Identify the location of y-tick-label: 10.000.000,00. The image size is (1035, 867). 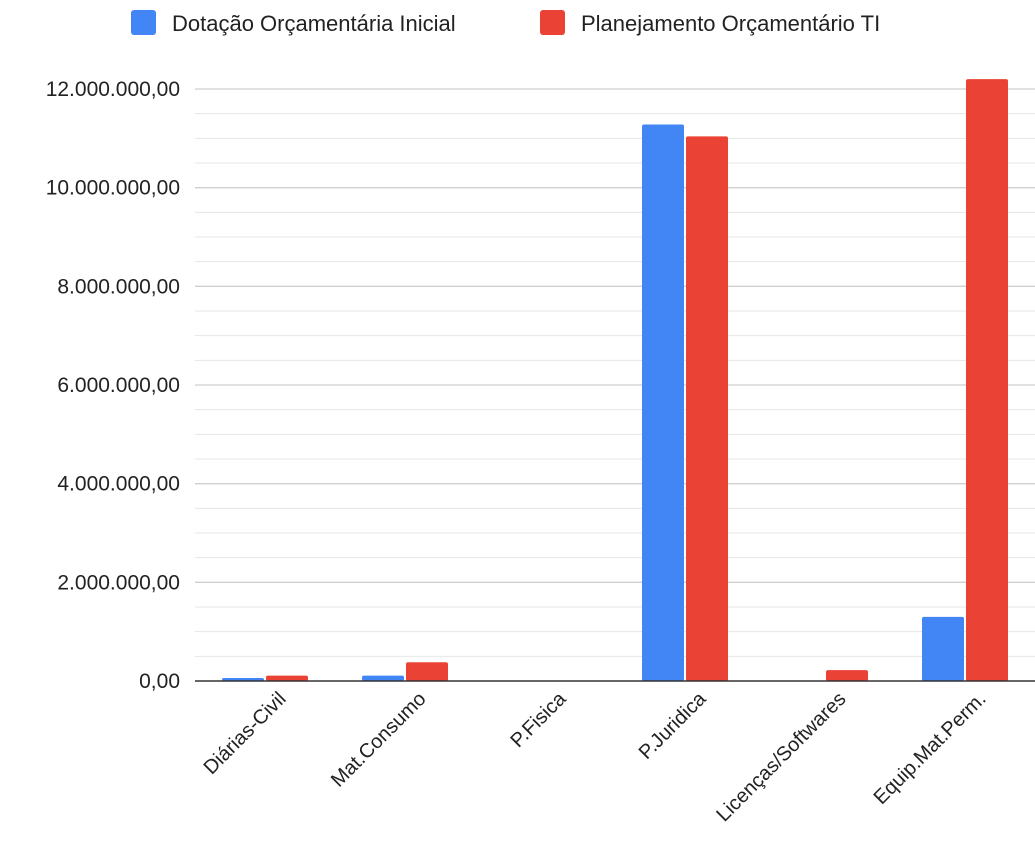
(113, 188).